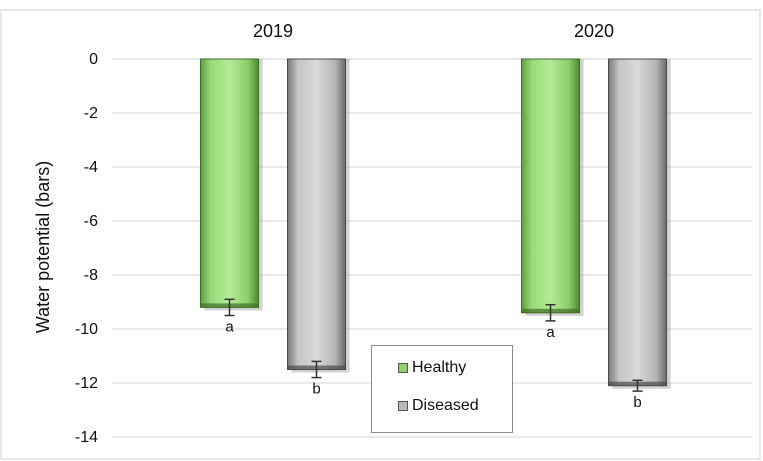 The image size is (763, 461). What do you see at coordinates (86, 329) in the screenshot?
I see `y-tick-label: -10` at bounding box center [86, 329].